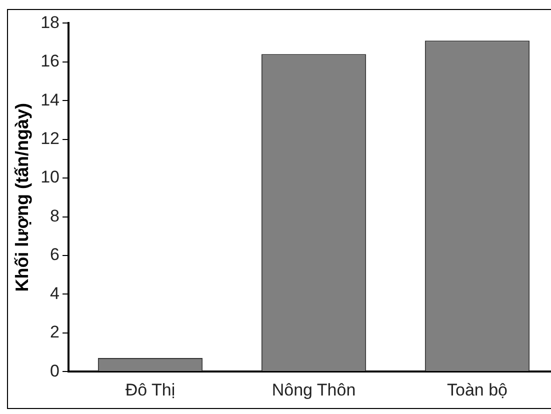 This screenshot has width=551, height=414. What do you see at coordinates (50, 138) in the screenshot?
I see `y-tick-label: 12` at bounding box center [50, 138].